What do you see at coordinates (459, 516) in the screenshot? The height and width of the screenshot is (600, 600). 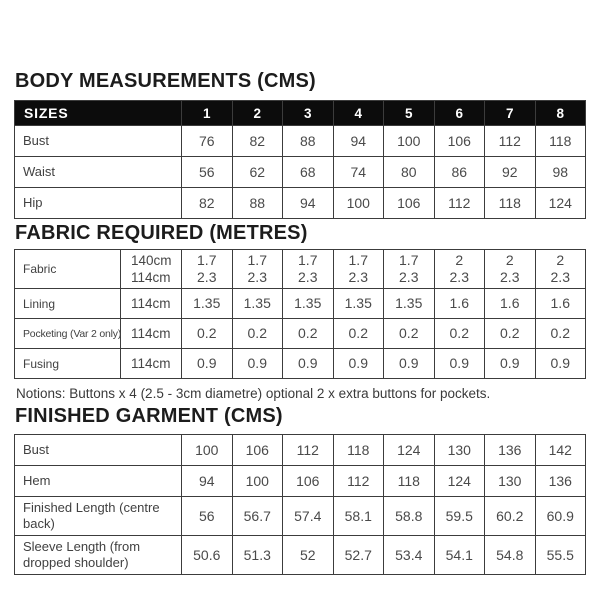 I see `value-cell: 59.5` at bounding box center [459, 516].